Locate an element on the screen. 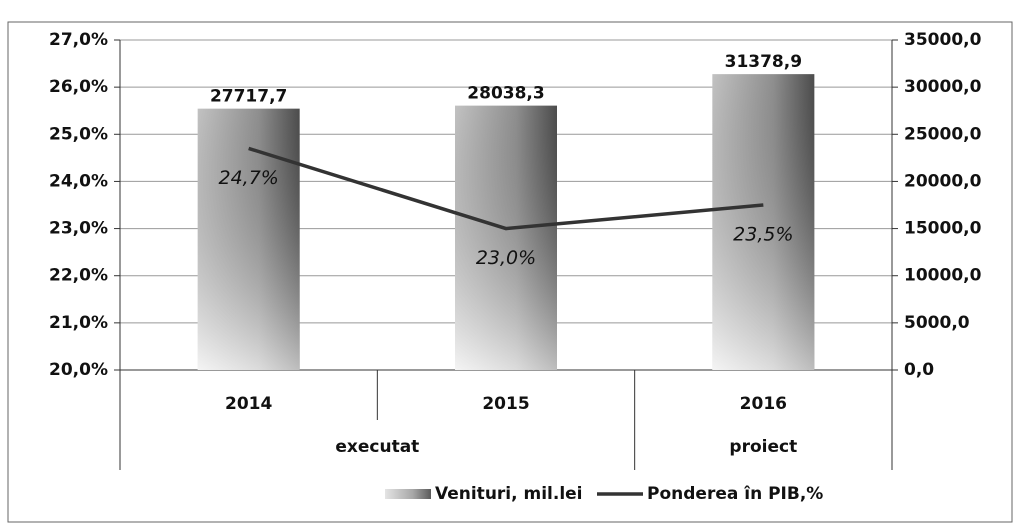 This screenshot has height=523, width=1015. group-label: proiect is located at coordinates (763, 447).